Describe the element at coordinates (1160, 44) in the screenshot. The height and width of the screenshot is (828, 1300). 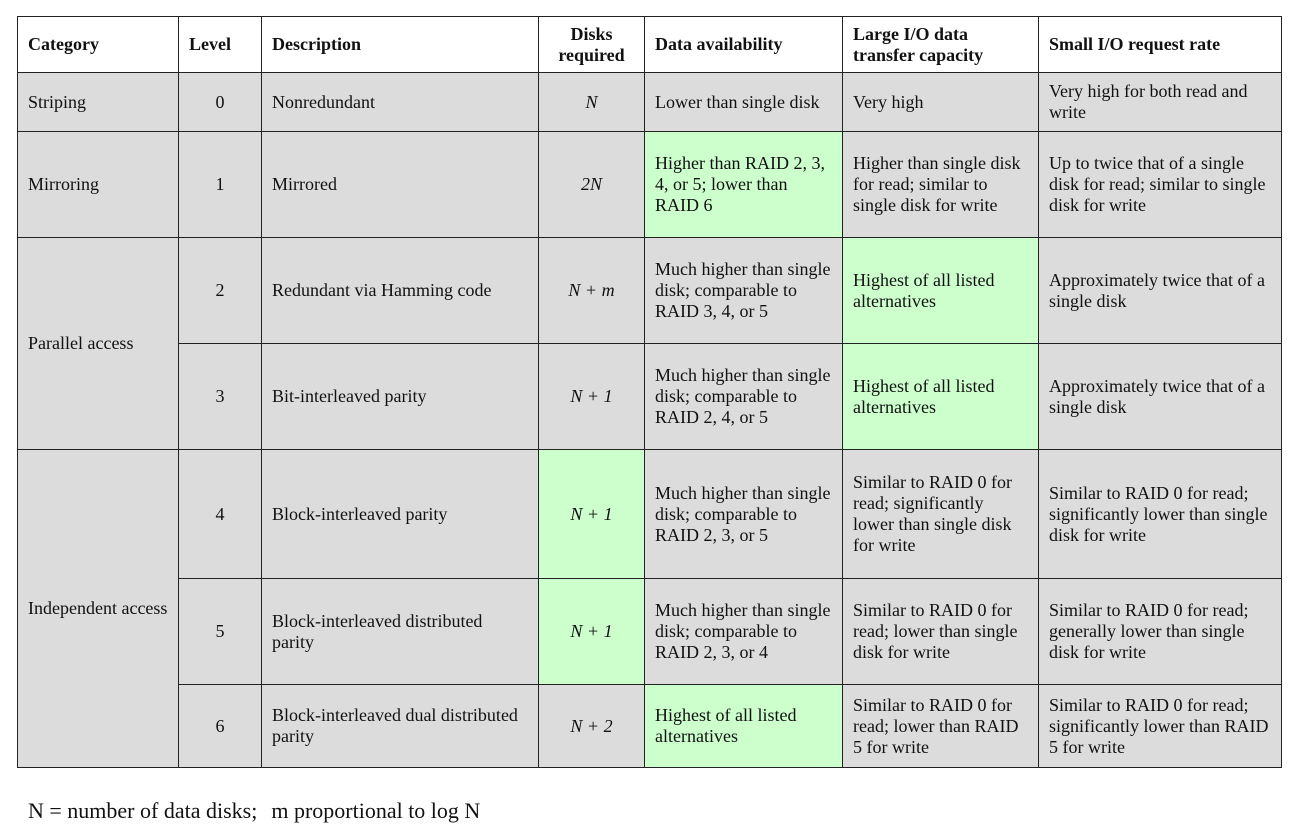
I see `header-small-io: Small I/O request rate` at that location.